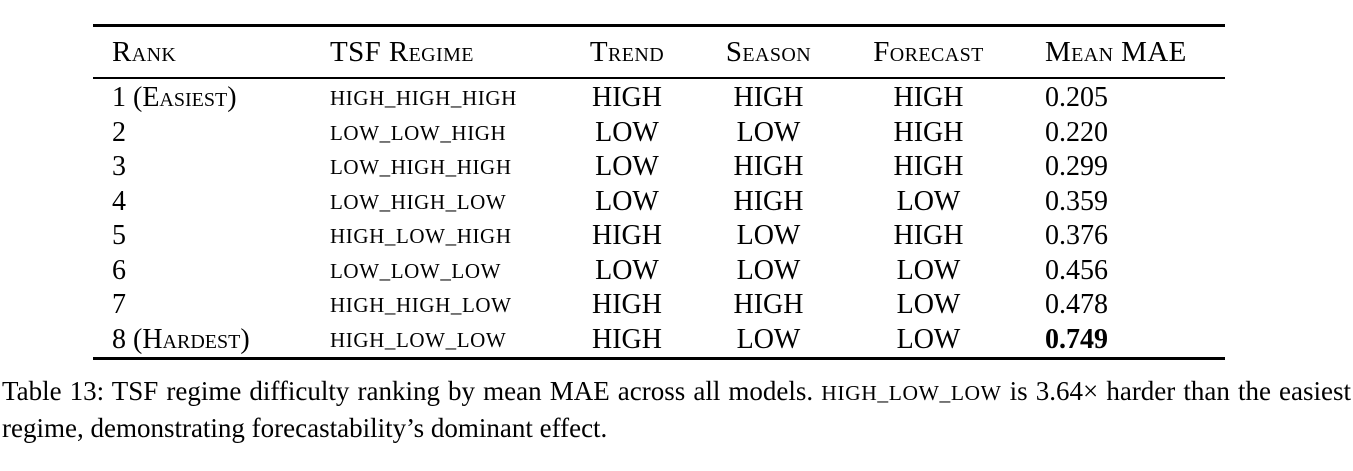 The width and height of the screenshot is (1353, 471). Describe the element at coordinates (119, 235) in the screenshot. I see `rank-cell: 5` at that location.